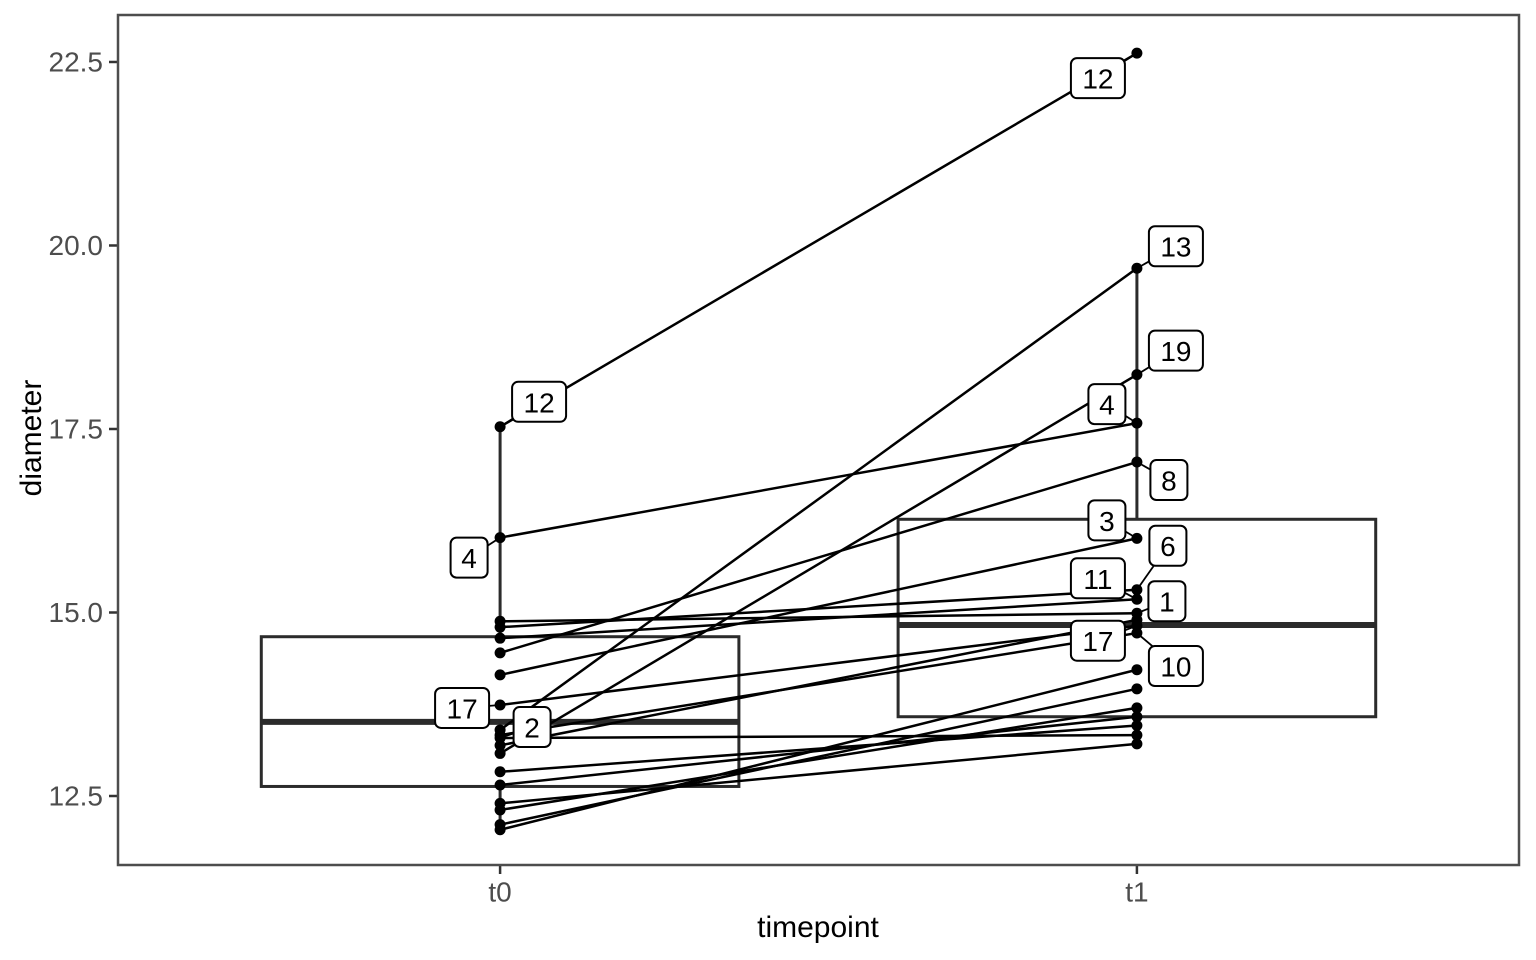 Image resolution: width=1536 pixels, height=960 pixels. I want to click on subject-label-t0-17: 17, so click(462, 708).